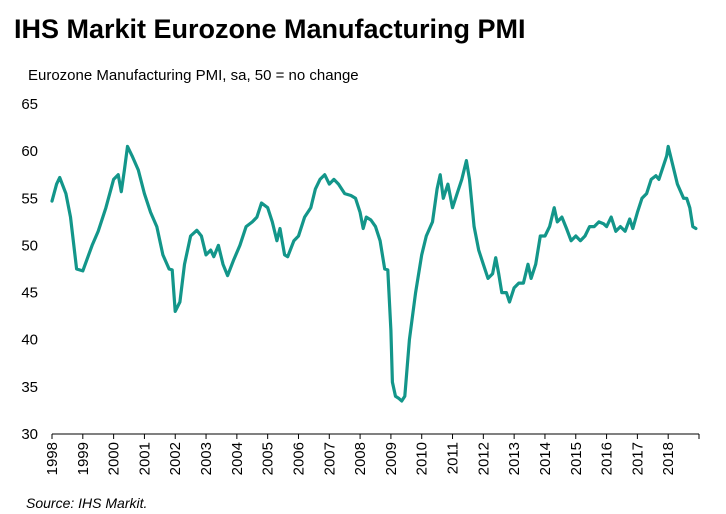  What do you see at coordinates (175, 458) in the screenshot?
I see `x-tick-label: 2002` at bounding box center [175, 458].